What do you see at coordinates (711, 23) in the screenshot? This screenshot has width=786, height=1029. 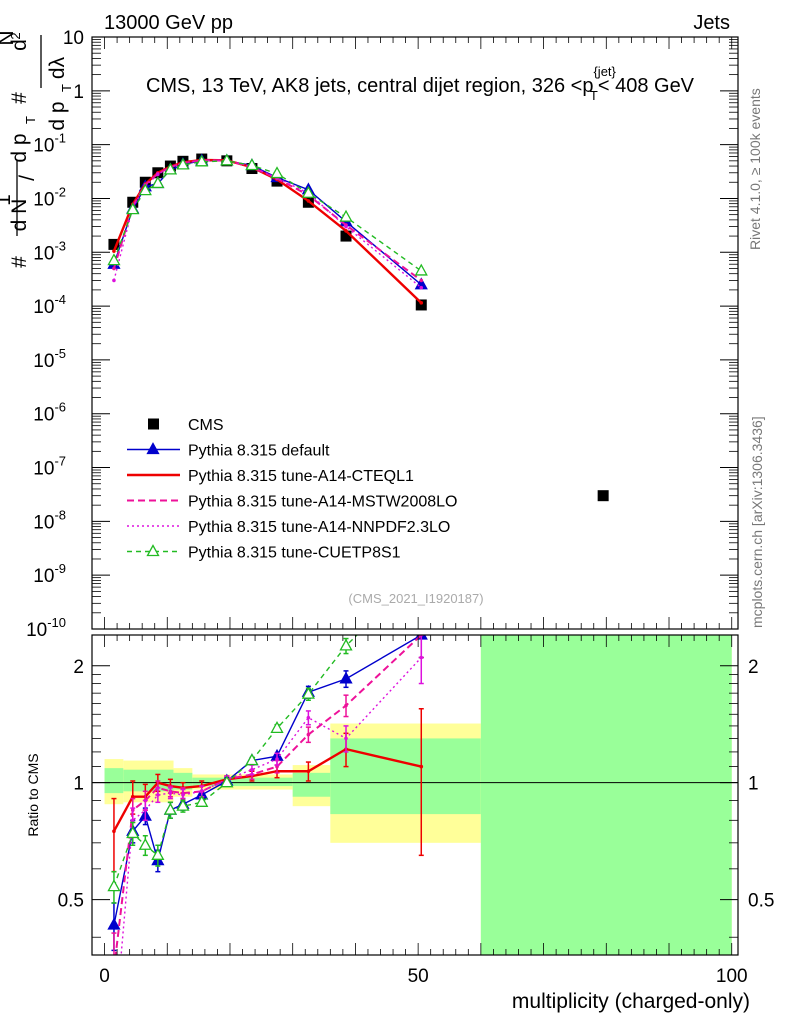 I see `header-right-text: Jets` at bounding box center [711, 23].